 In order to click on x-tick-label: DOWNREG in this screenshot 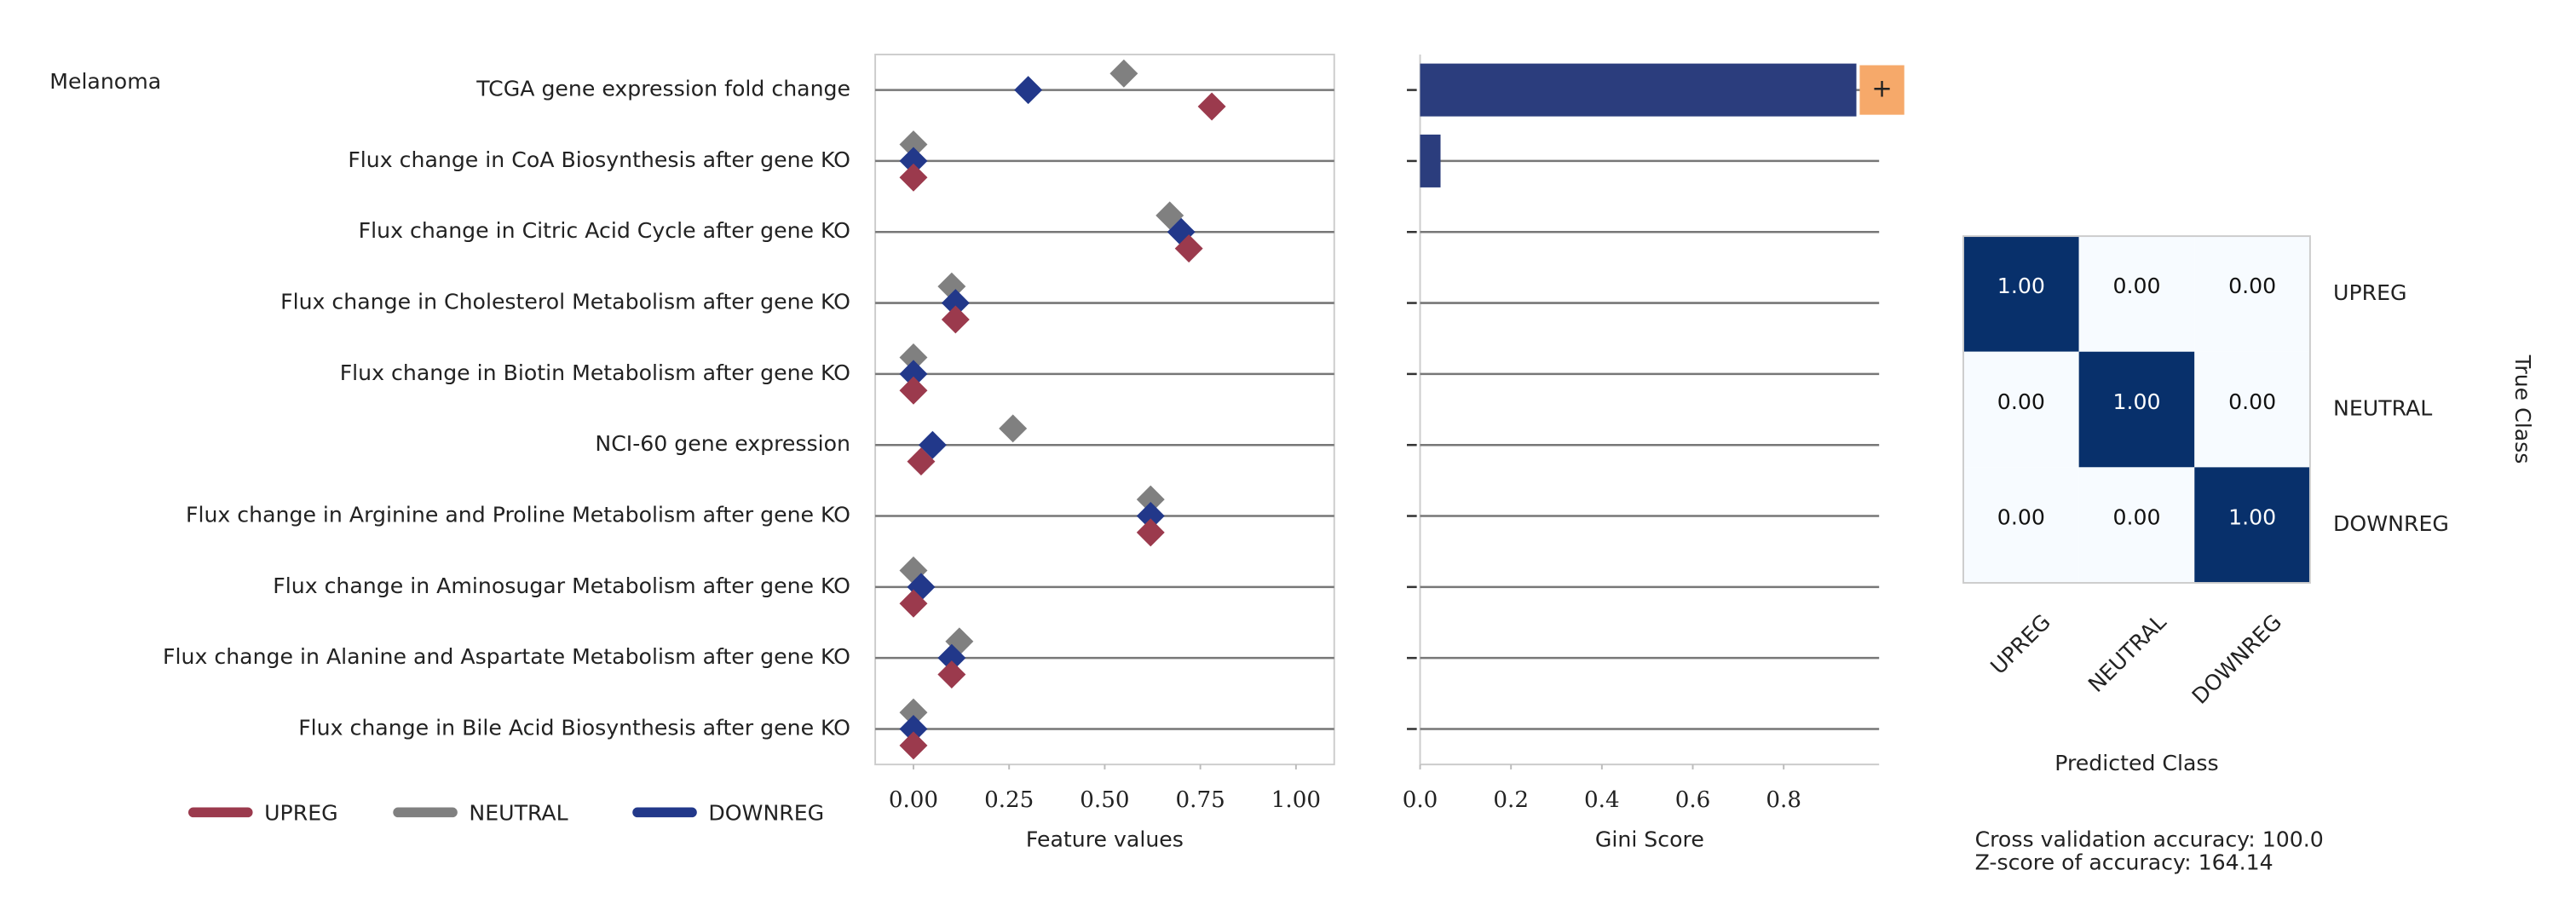, I will do `click(2237, 659)`.